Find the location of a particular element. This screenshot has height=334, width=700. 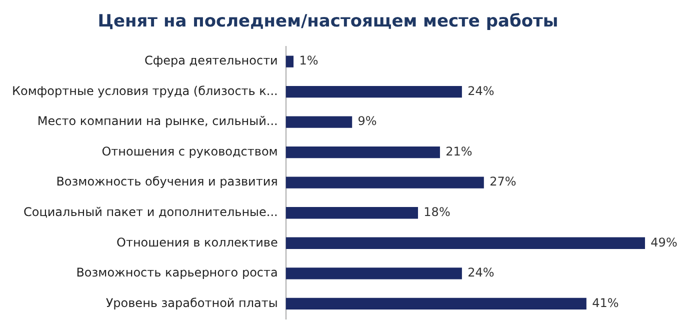

y-tick-label: Возможность карьерного роста is located at coordinates (177, 273).